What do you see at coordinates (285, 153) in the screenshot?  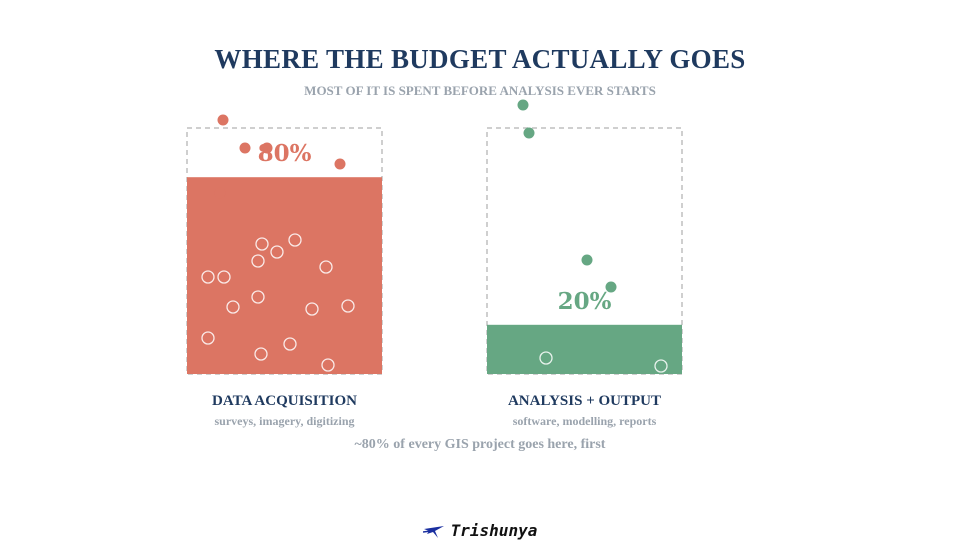 I see `value-label-1: 80%` at bounding box center [285, 153].